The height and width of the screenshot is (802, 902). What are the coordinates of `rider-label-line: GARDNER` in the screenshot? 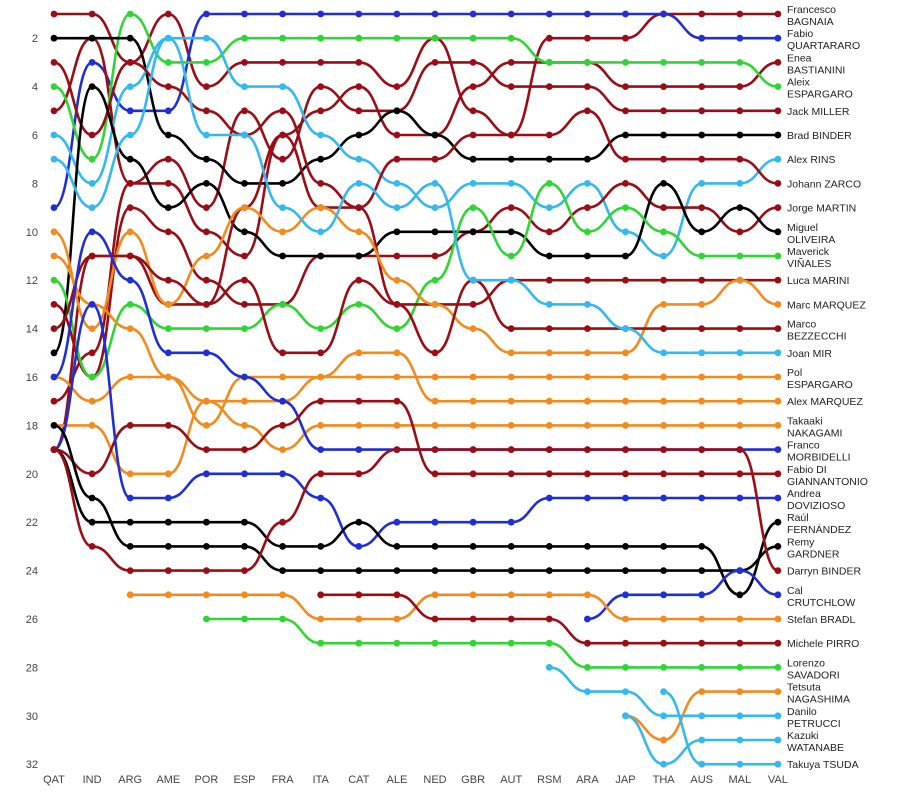 It's located at (813, 554).